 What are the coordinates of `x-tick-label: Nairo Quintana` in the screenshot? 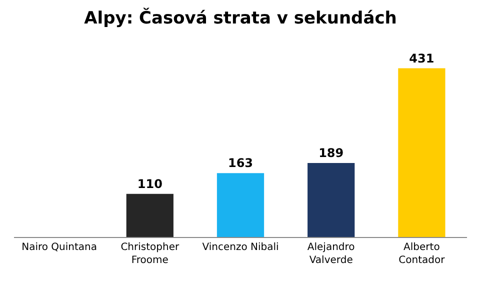 It's located at (60, 247).